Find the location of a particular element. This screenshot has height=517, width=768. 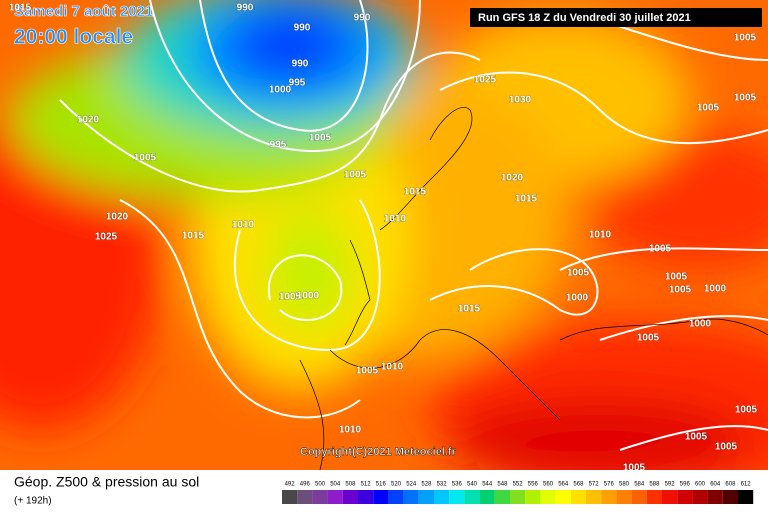

scale-label: 552 is located at coordinates (518, 485).